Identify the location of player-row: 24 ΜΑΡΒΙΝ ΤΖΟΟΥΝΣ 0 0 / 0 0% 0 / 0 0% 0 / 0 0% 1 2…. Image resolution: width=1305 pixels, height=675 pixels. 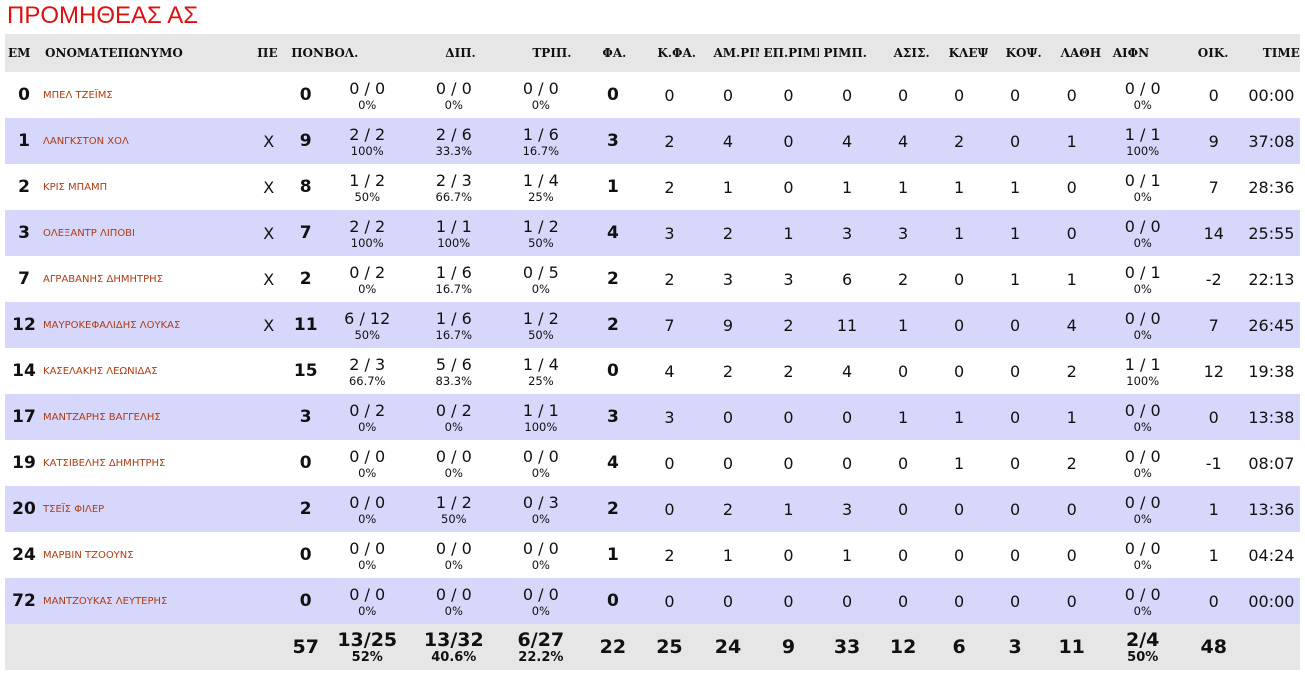
(652, 555).